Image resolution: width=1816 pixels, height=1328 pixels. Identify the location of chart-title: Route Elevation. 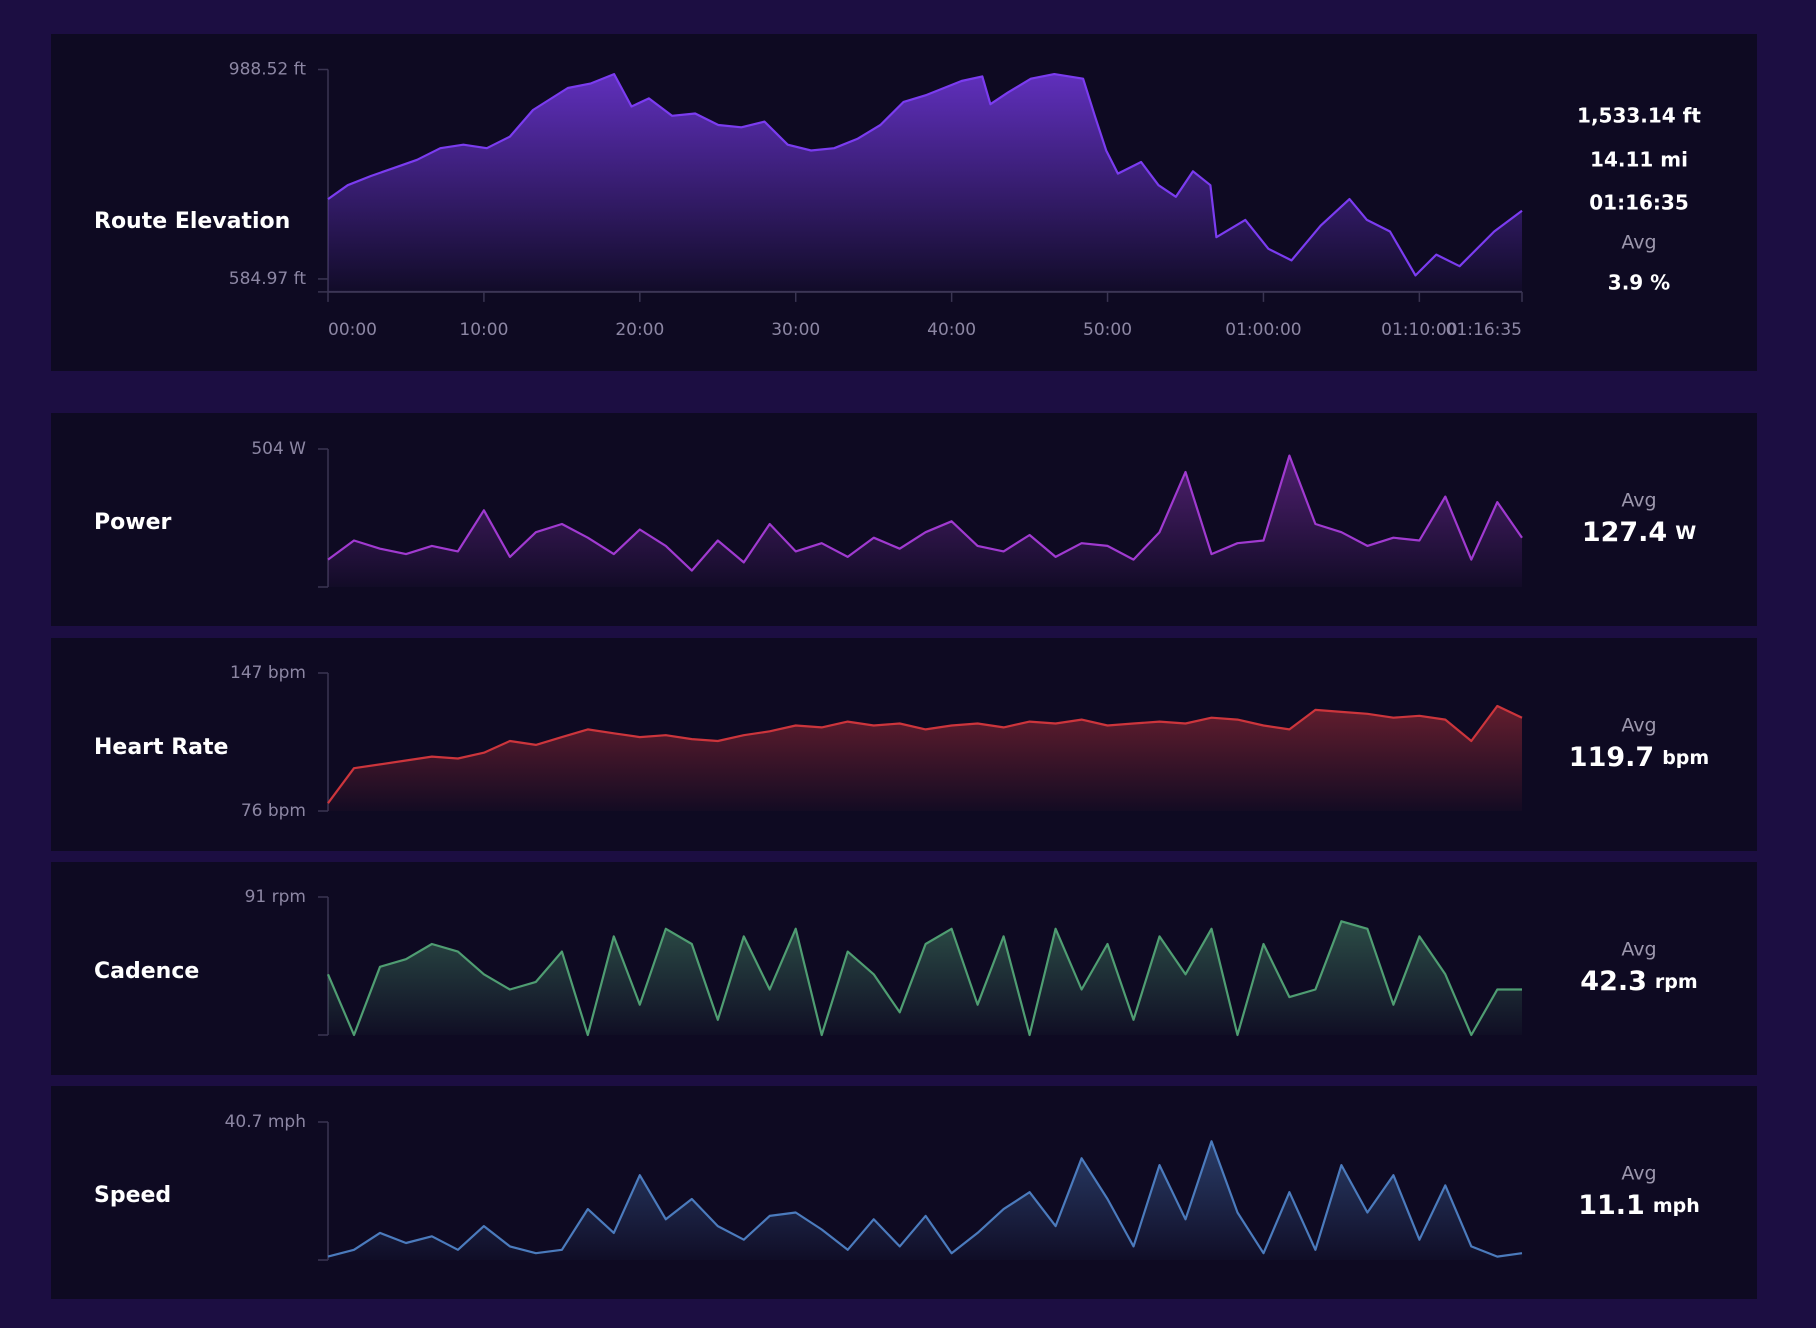
(192, 221).